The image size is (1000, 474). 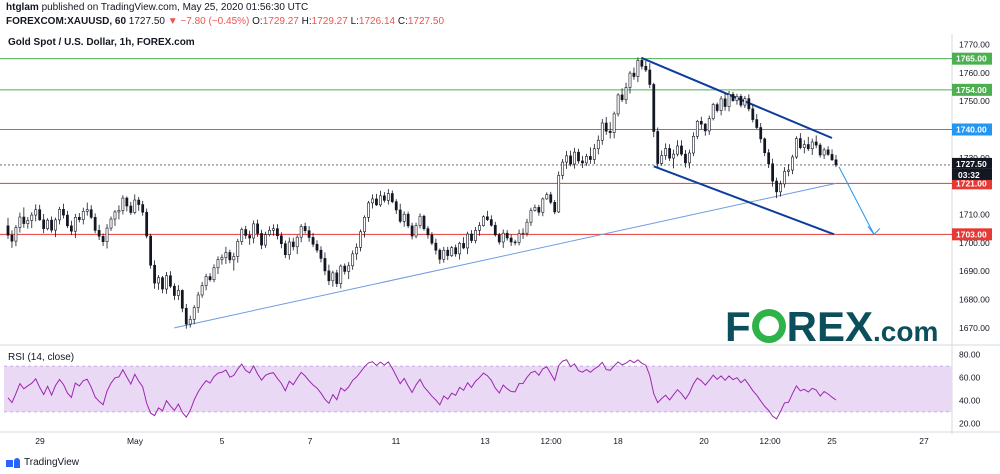 I want to click on time-tick-label: 12:00, so click(x=551, y=441).